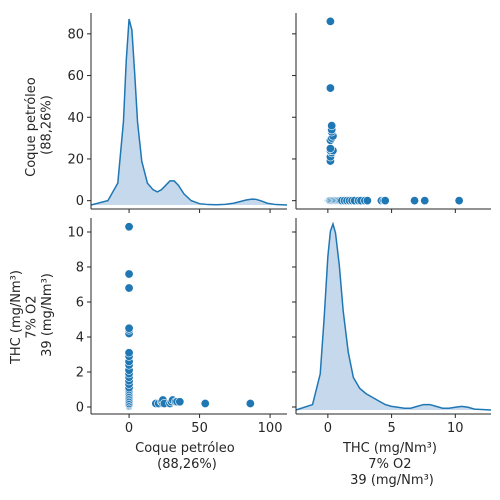  I want to click on y-axis-label-coque: Coque petróleo (88,26%), so click(39, 125).